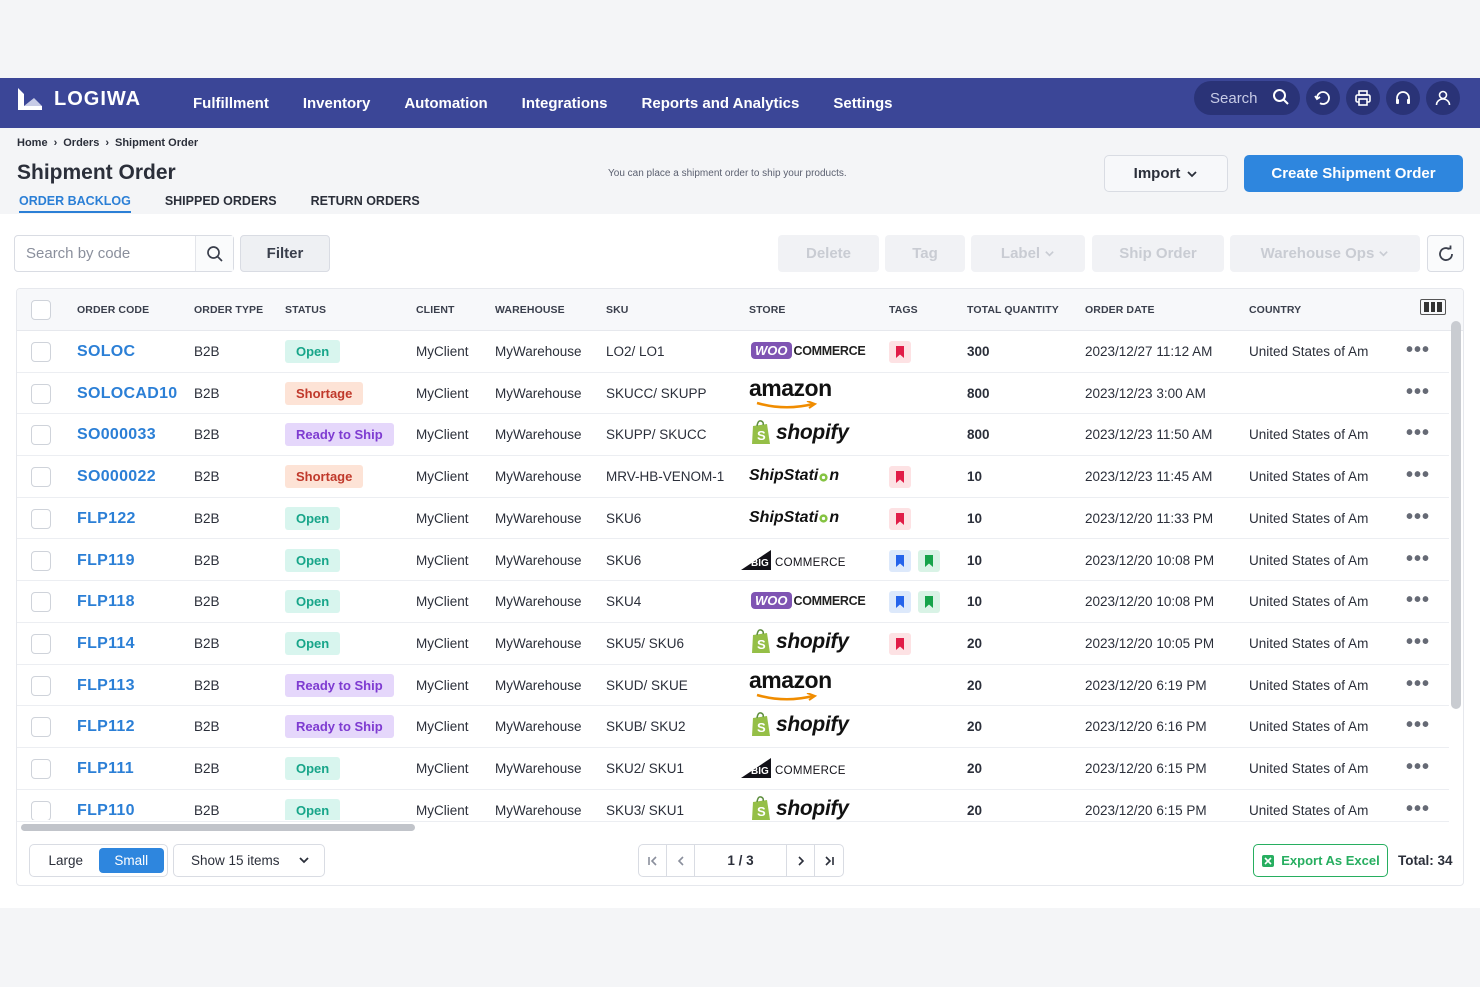 This screenshot has height=987, width=1480. What do you see at coordinates (1120, 310) in the screenshot?
I see `col-order-date: ORDER DATE` at bounding box center [1120, 310].